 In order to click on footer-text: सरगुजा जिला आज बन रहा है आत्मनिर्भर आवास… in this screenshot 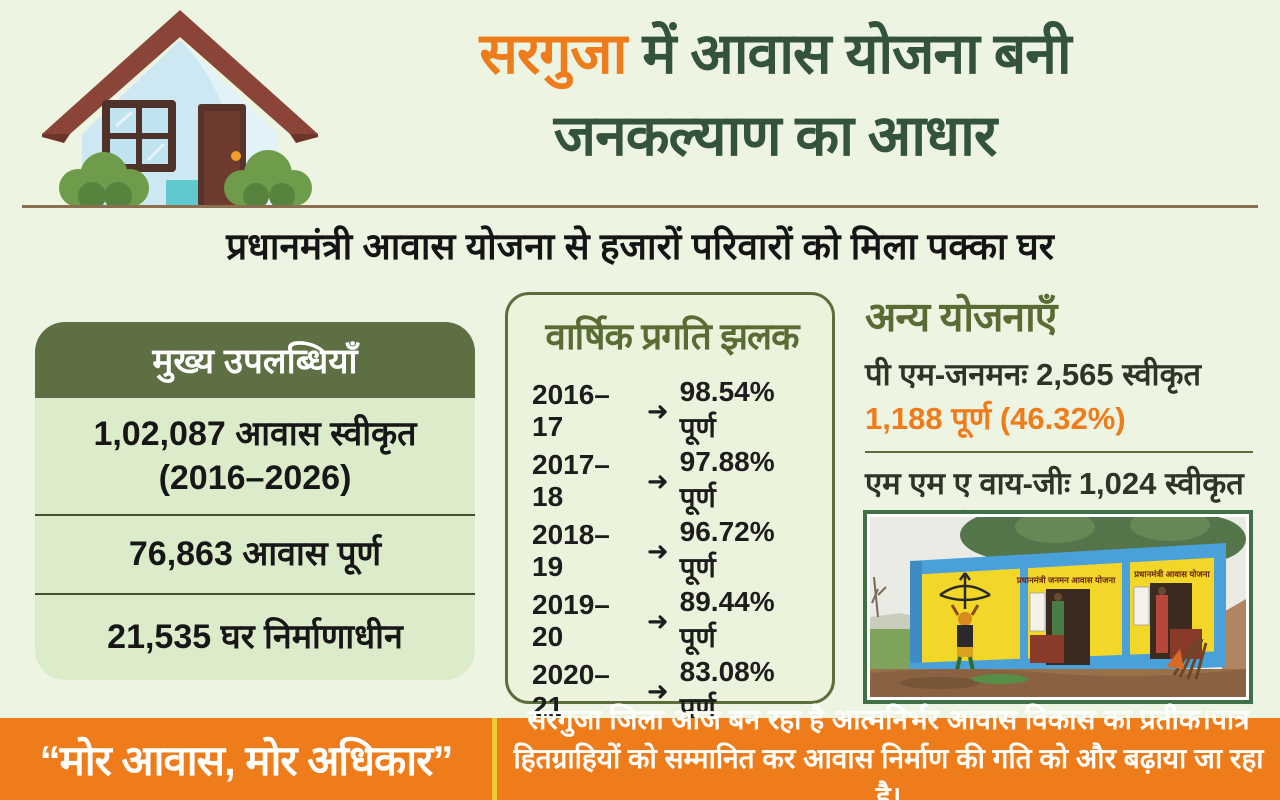, I will do `click(888, 752)`.